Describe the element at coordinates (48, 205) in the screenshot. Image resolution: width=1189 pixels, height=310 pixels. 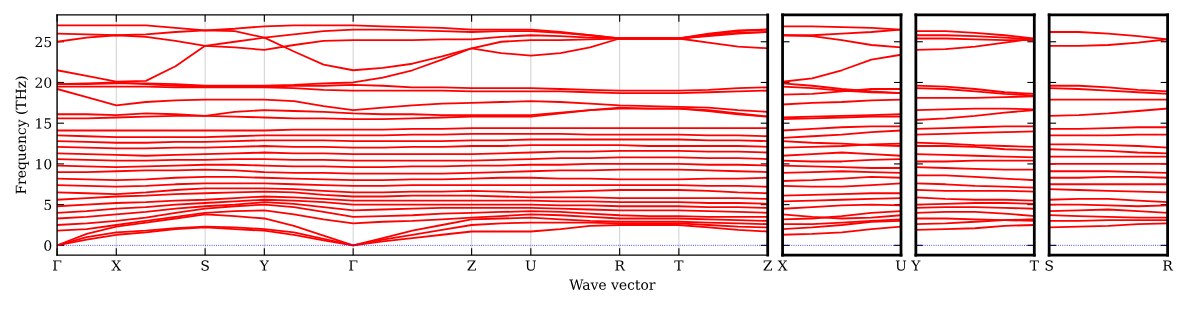
I see `y-tick-label: 5` at that location.